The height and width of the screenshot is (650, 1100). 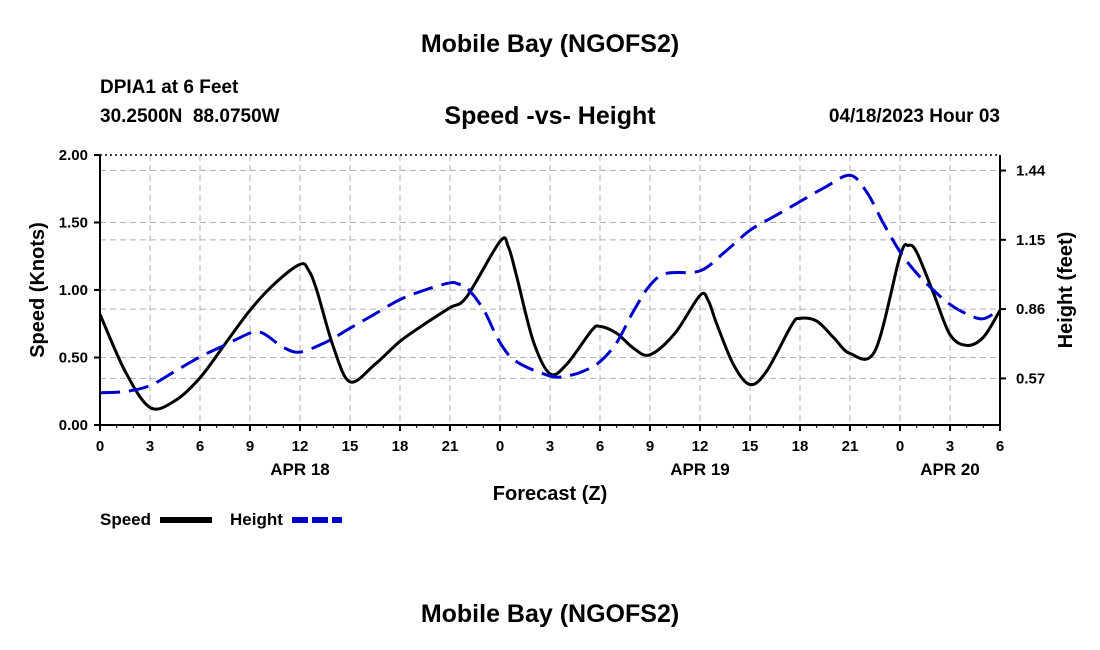 I want to click on chart-main-title: Mobile Bay (NGOFS2), so click(x=550, y=44).